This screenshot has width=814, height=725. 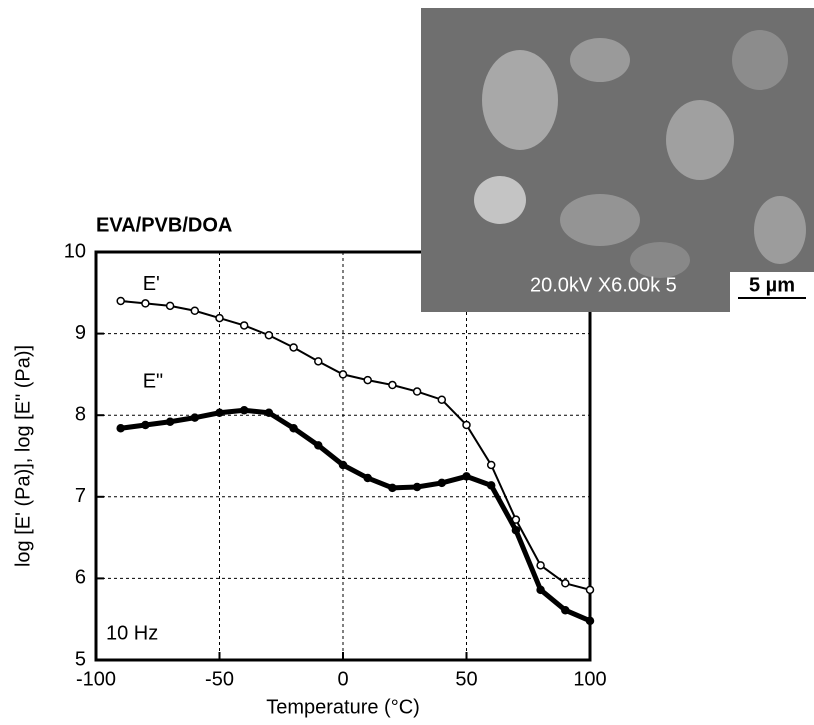 I want to click on scale-bar-box, so click(x=772, y=292).